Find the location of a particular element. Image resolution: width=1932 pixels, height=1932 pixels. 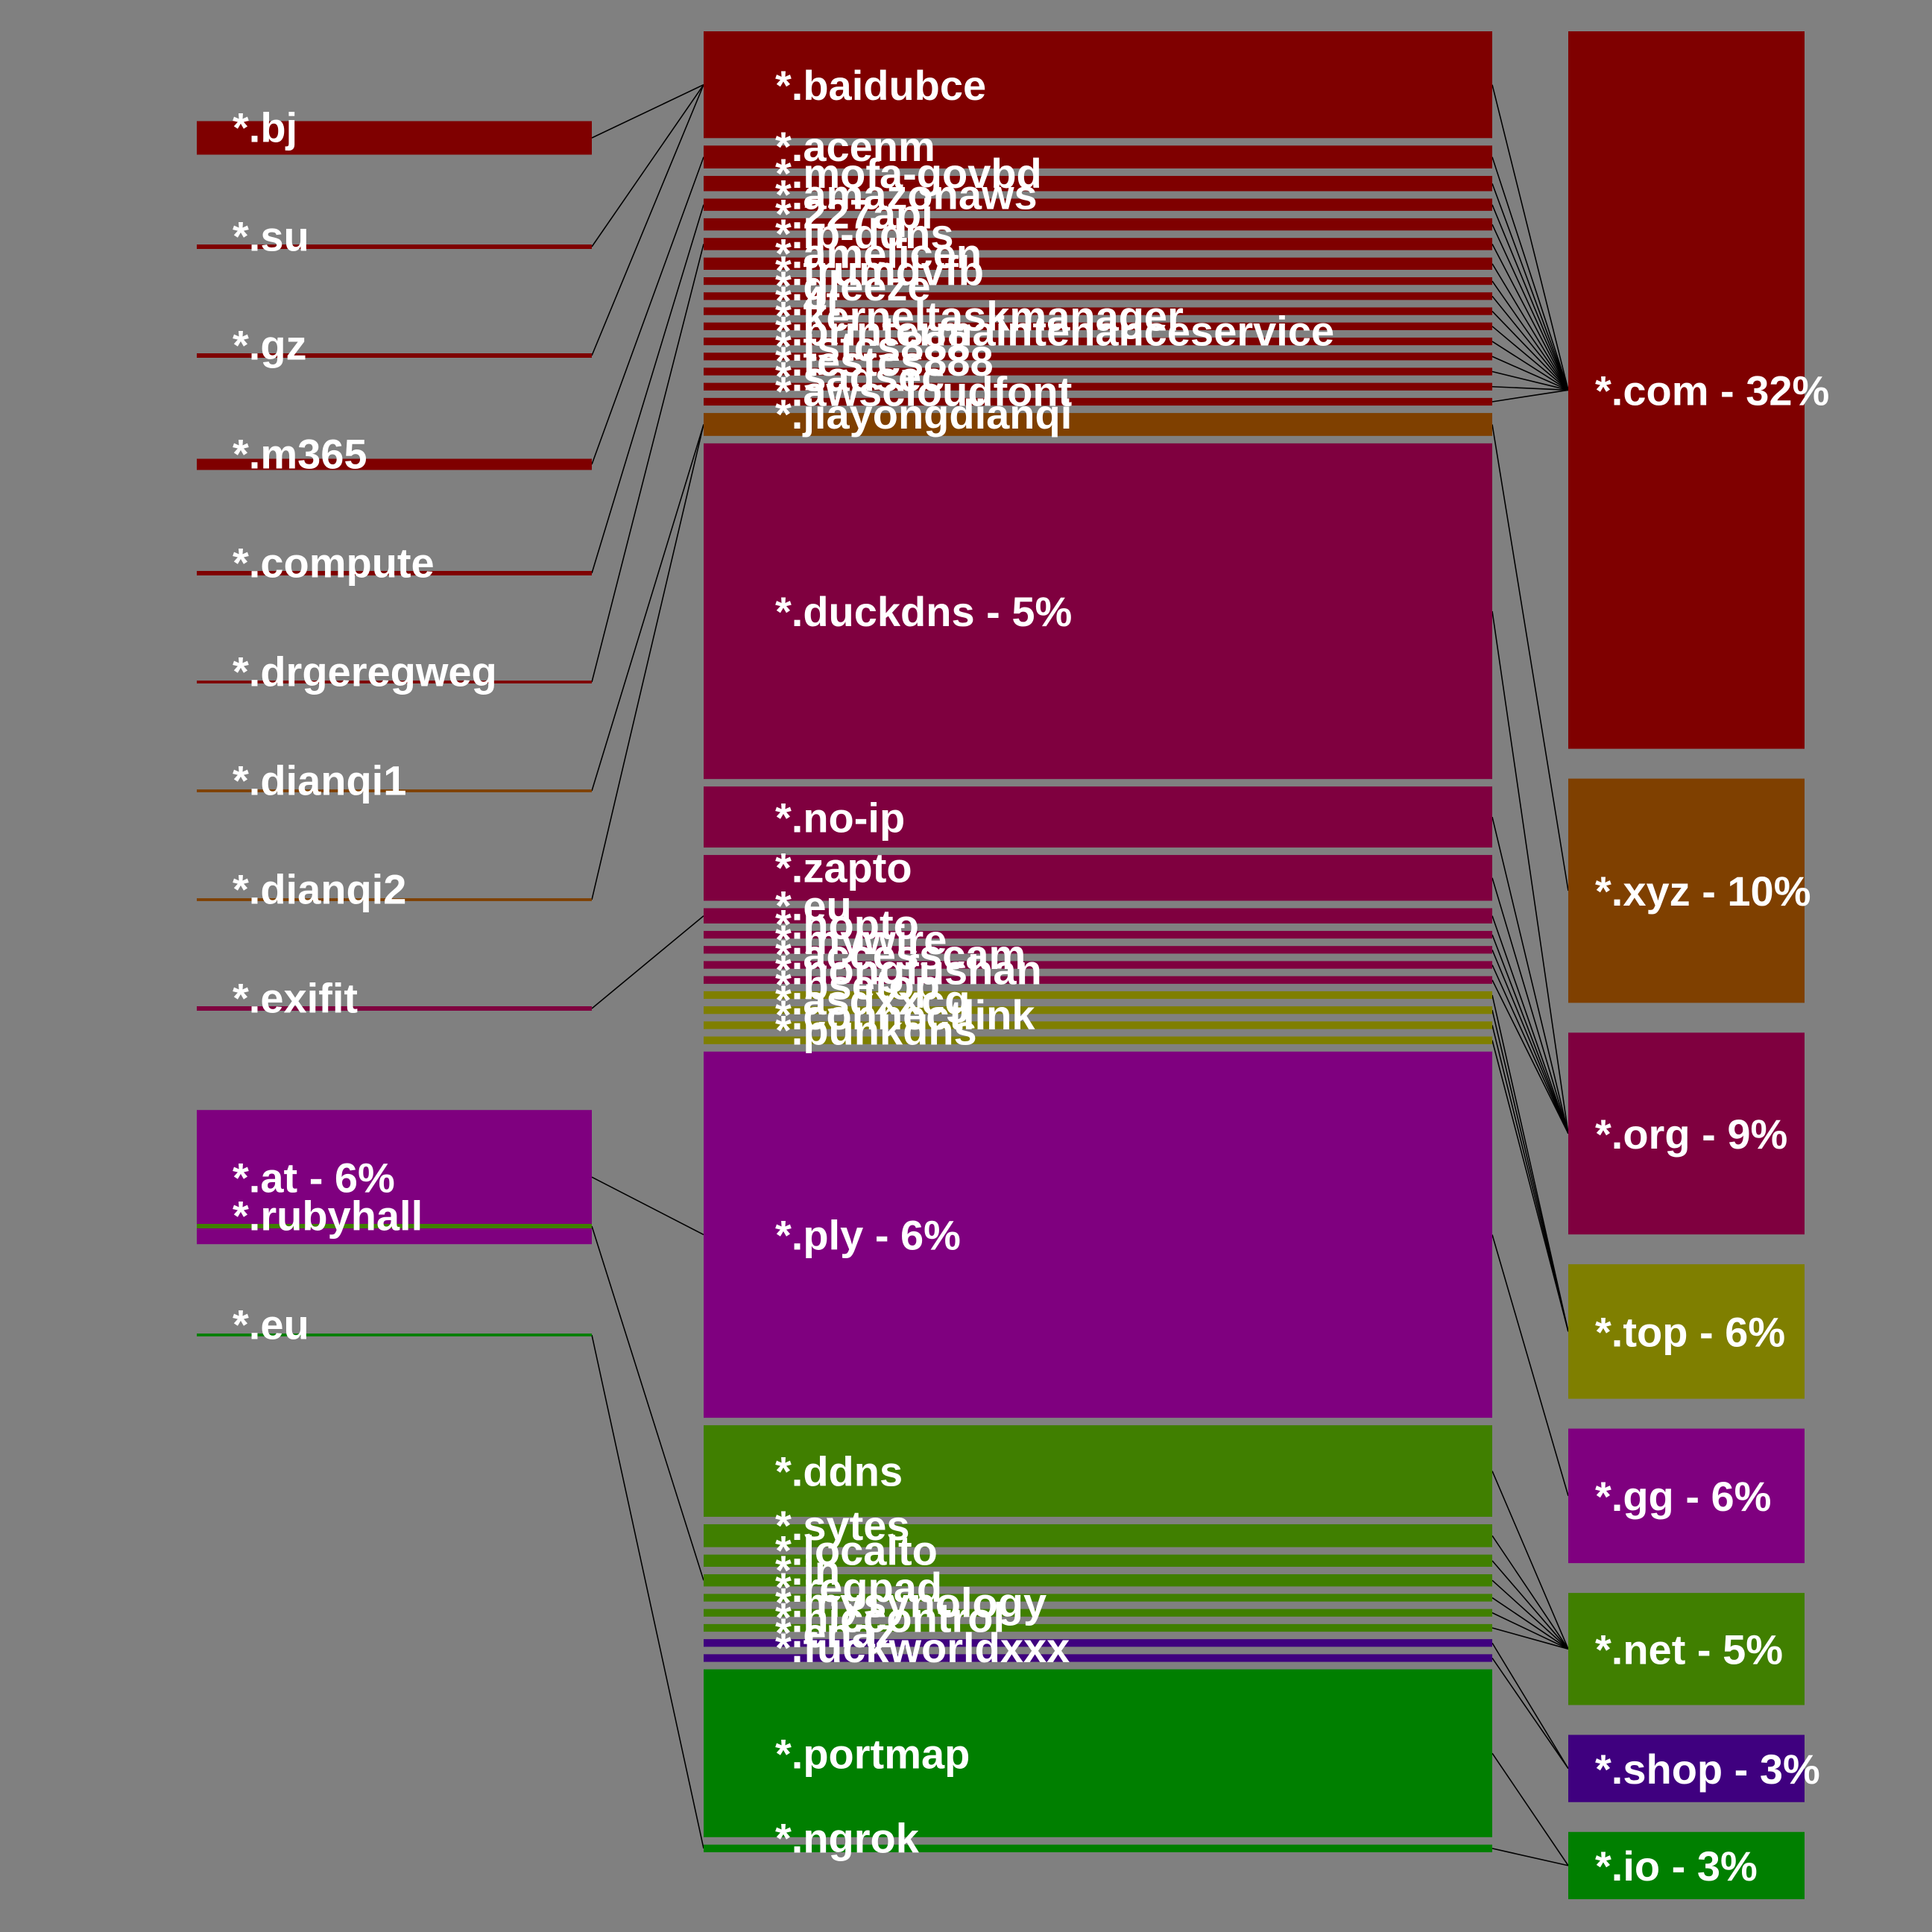

middle-node-zapto is located at coordinates (1098, 878).